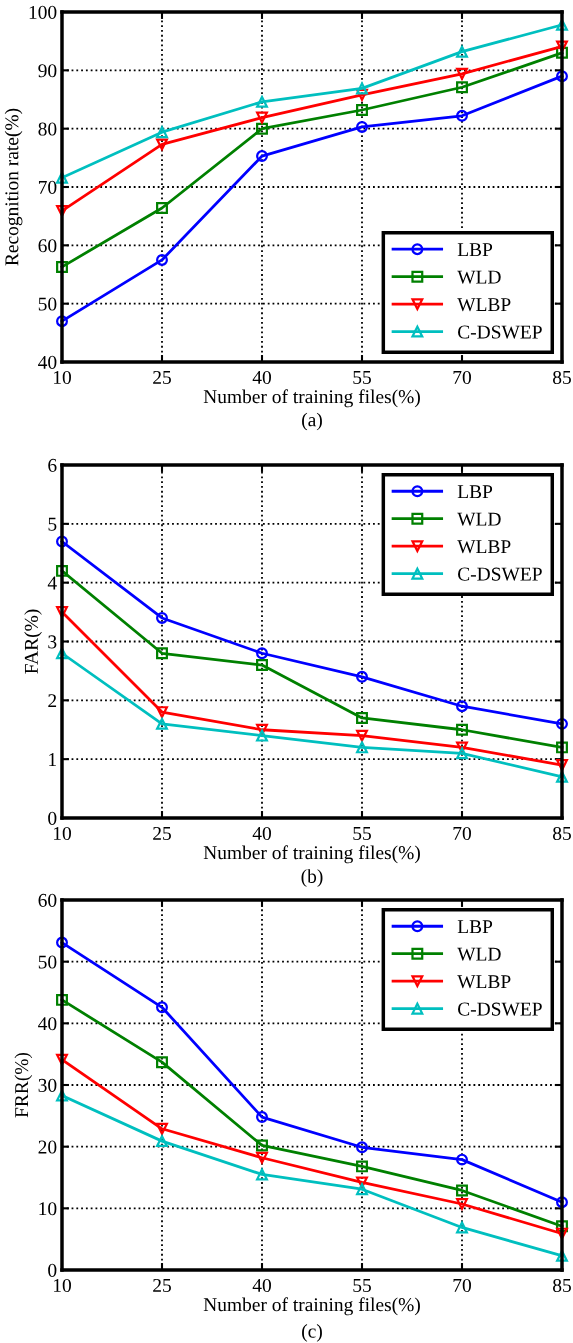  Describe the element at coordinates (43, 12) in the screenshot. I see `y-tick-label: 100` at that location.